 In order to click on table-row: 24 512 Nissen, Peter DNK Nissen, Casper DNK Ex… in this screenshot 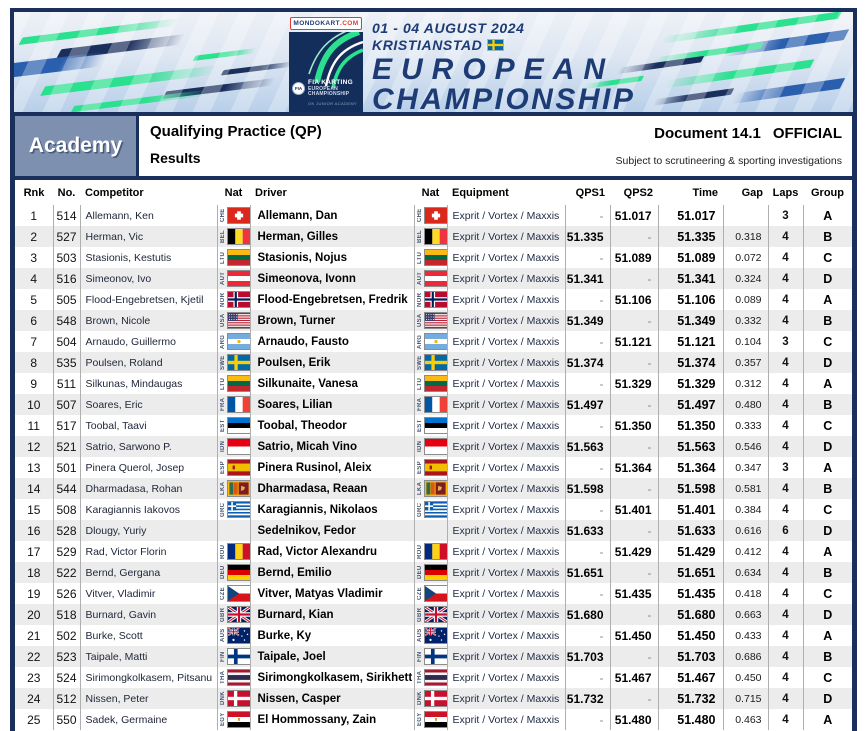, I will do `click(433, 698)`.